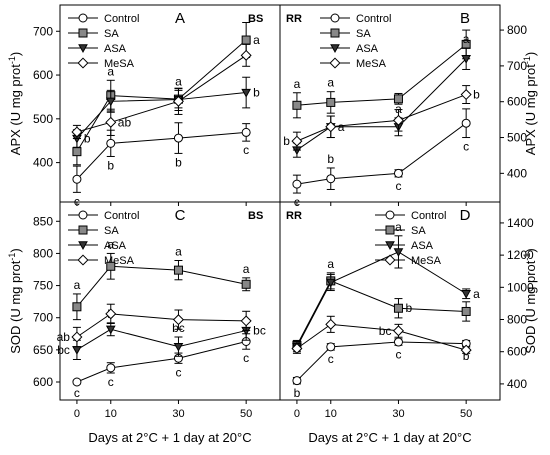 Image resolution: width=550 pixels, height=455 pixels. What do you see at coordinates (381, 335) in the screenshot?
I see `series-mesa: bc` at bounding box center [381, 335].